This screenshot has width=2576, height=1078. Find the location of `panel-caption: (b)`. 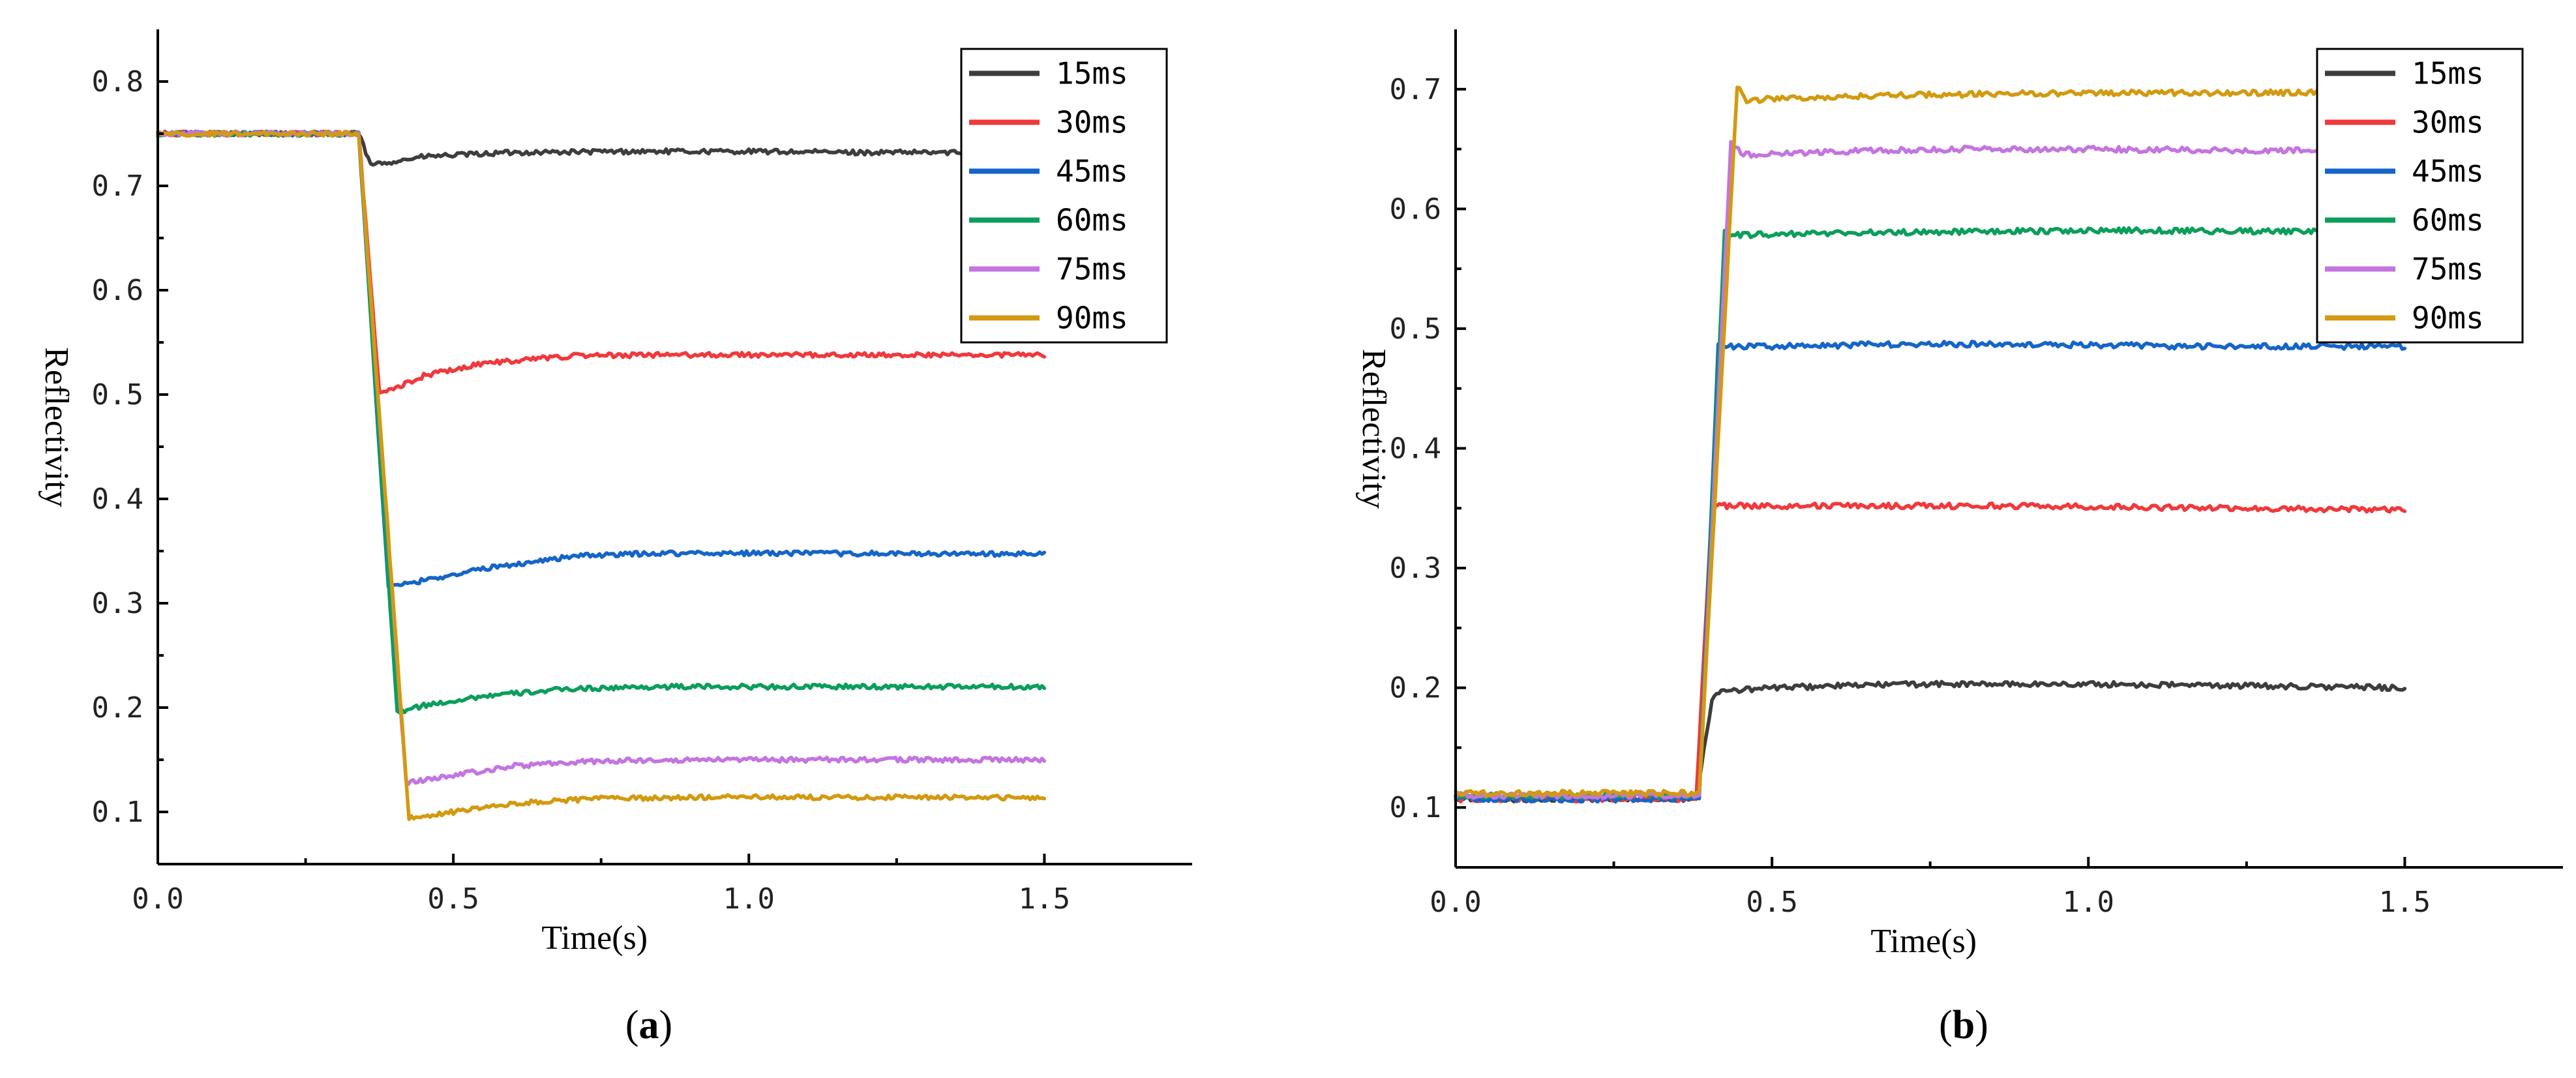

panel-caption: (b) is located at coordinates (1963, 1025).